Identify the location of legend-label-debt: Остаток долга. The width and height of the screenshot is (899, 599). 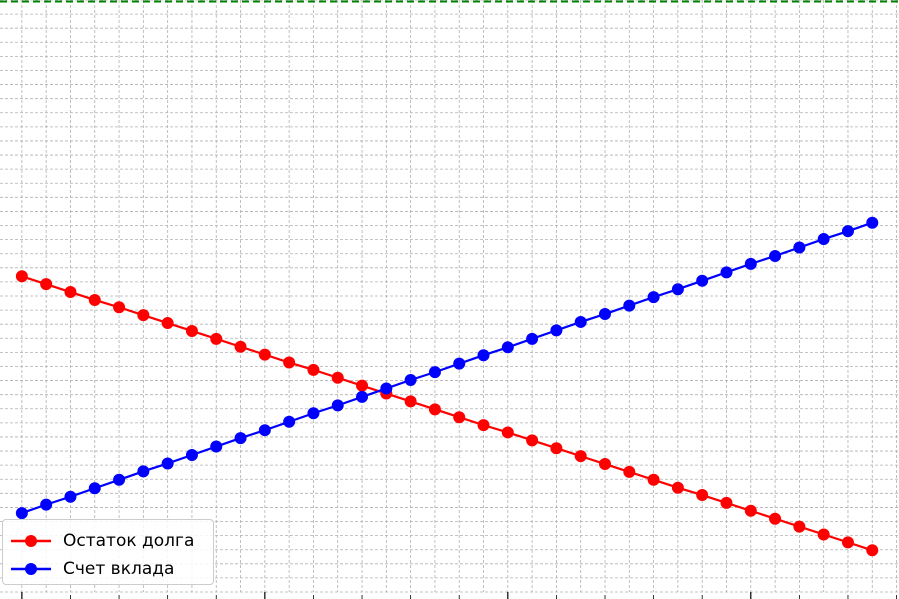
(129, 541).